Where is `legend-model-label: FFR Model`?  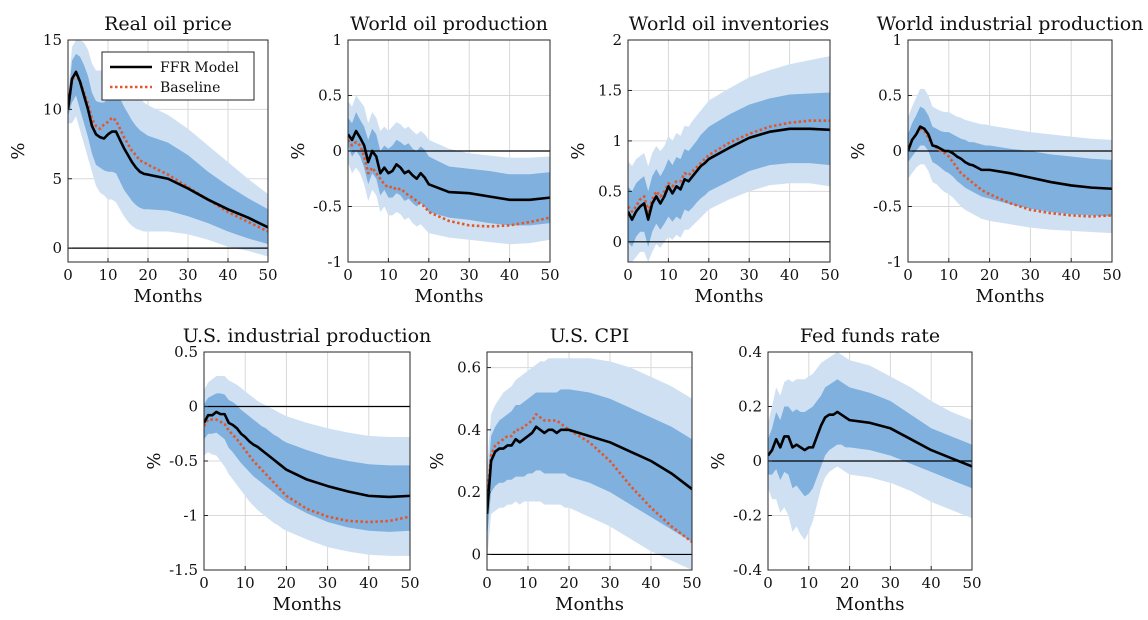
legend-model-label: FFR Model is located at coordinates (199, 68).